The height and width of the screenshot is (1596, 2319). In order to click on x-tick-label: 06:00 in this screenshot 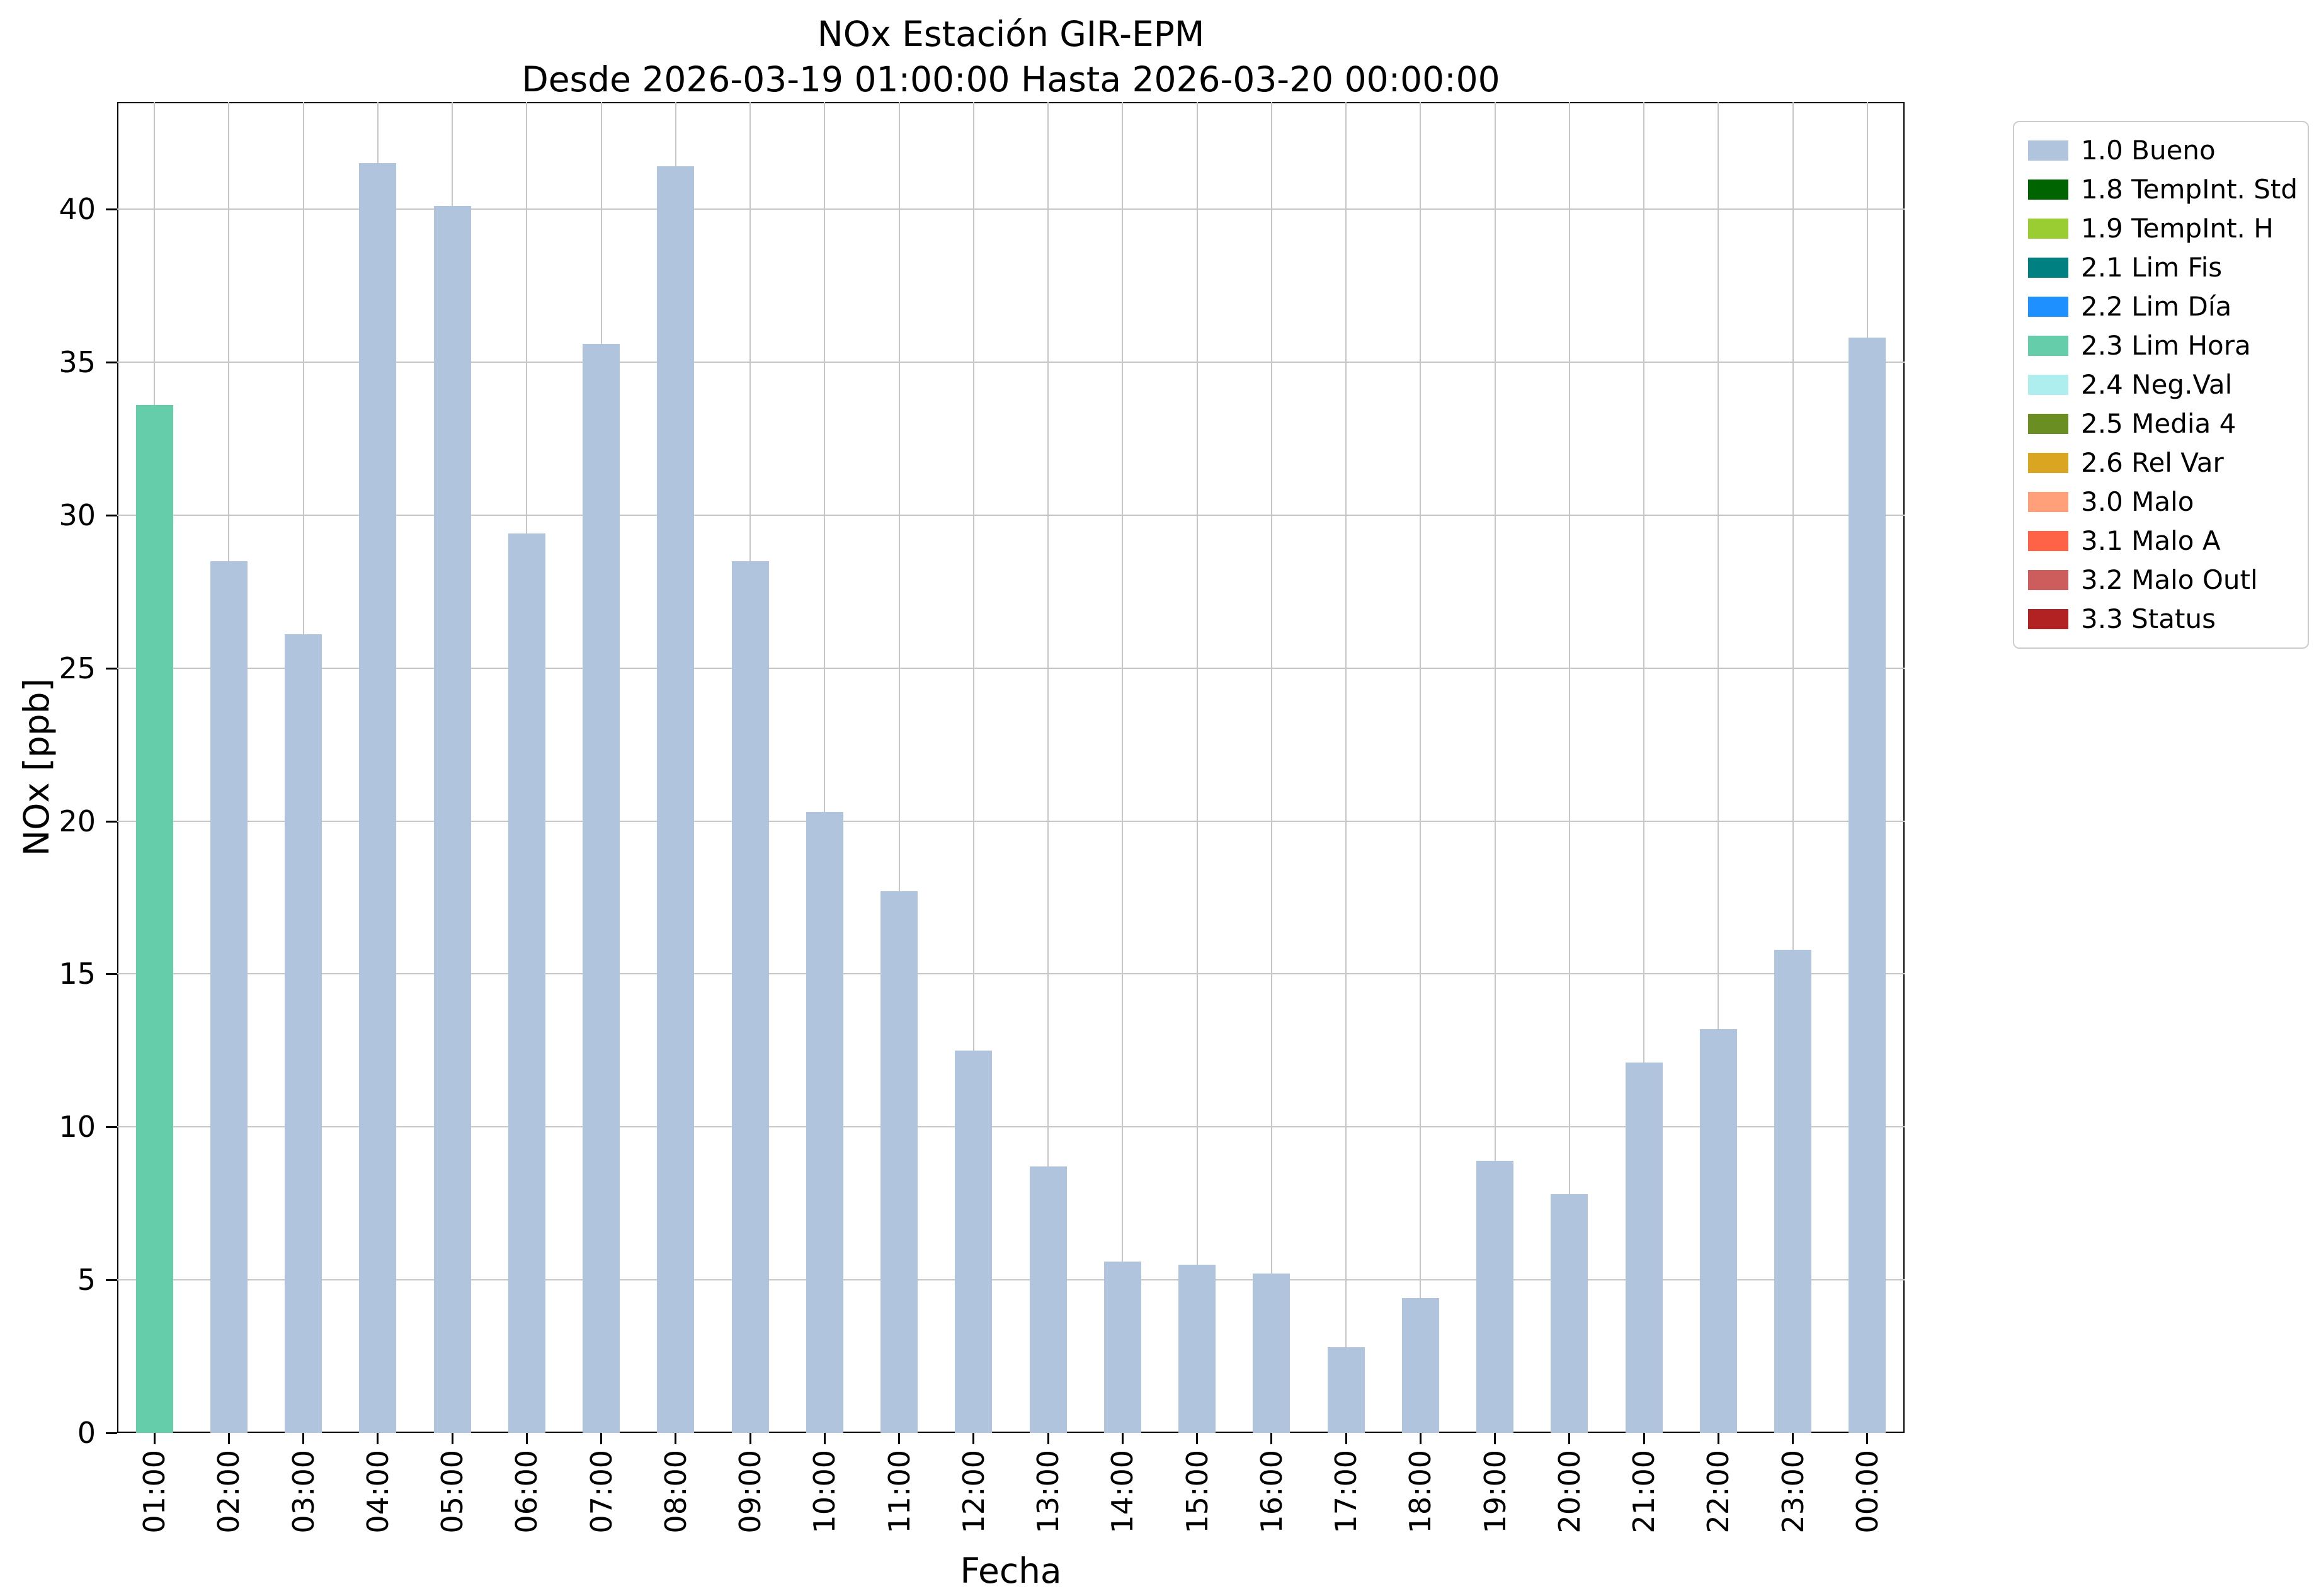, I will do `click(527, 1492)`.